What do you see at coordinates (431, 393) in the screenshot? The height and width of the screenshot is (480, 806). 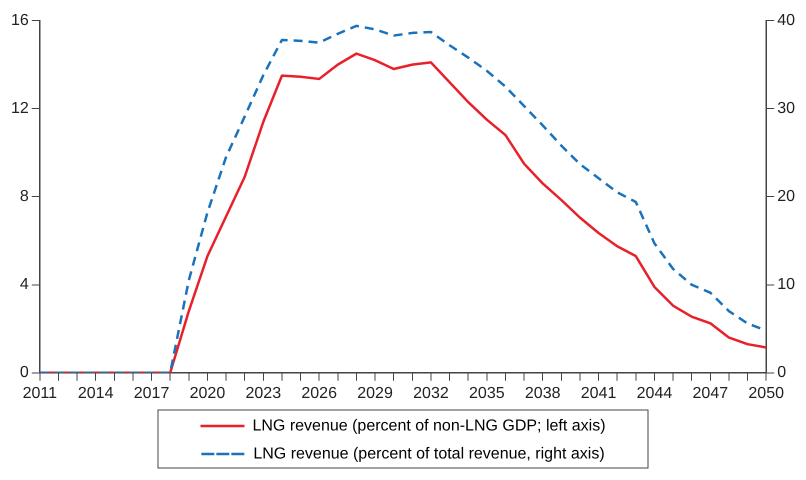 I see `x-tick-label: 2032` at bounding box center [431, 393].